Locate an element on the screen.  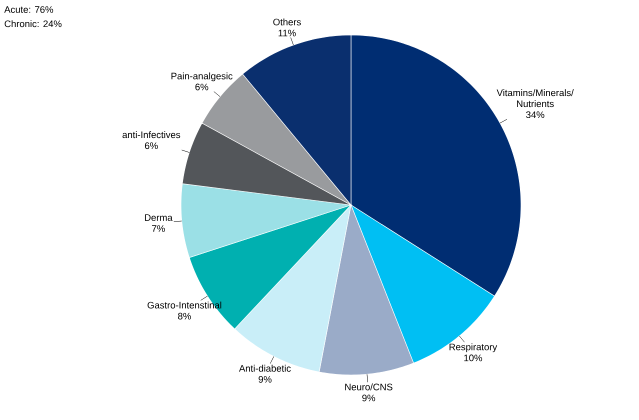
data-label: 10% is located at coordinates (473, 358).